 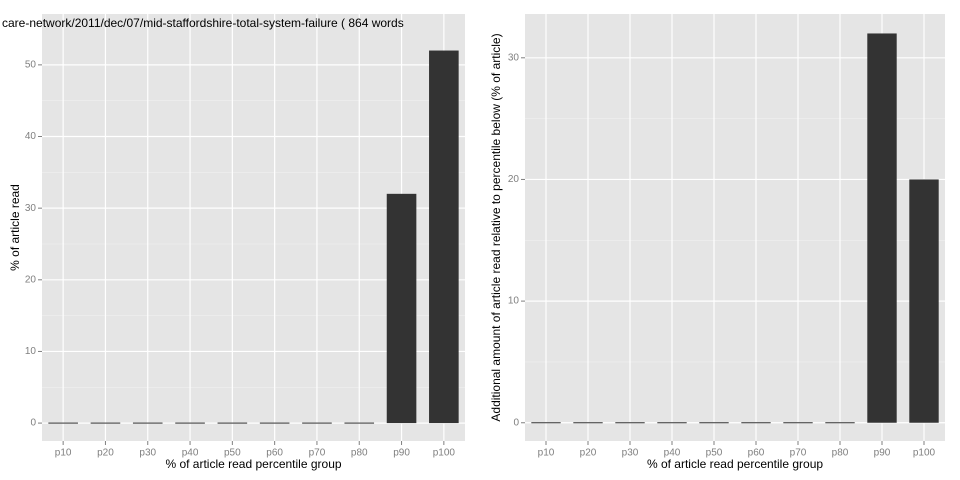 I want to click on y-tick-label: 50, so click(x=31, y=65).